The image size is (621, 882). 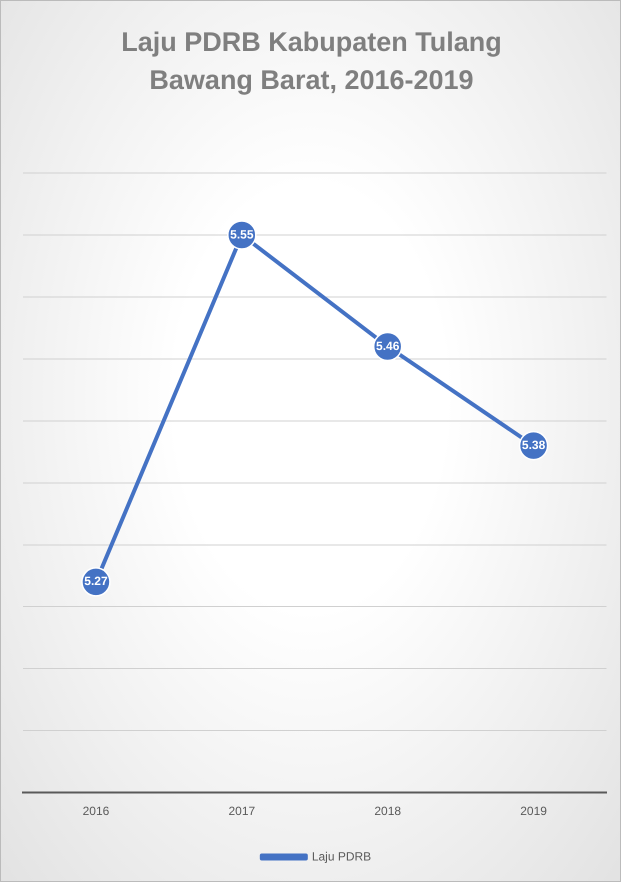 I want to click on data-label: 5.55, so click(x=242, y=234).